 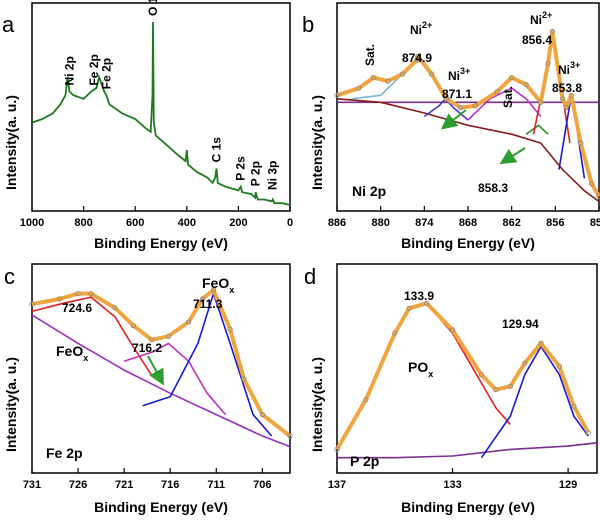 I want to click on ni3-label-1: Ni3+, so click(x=459, y=74).